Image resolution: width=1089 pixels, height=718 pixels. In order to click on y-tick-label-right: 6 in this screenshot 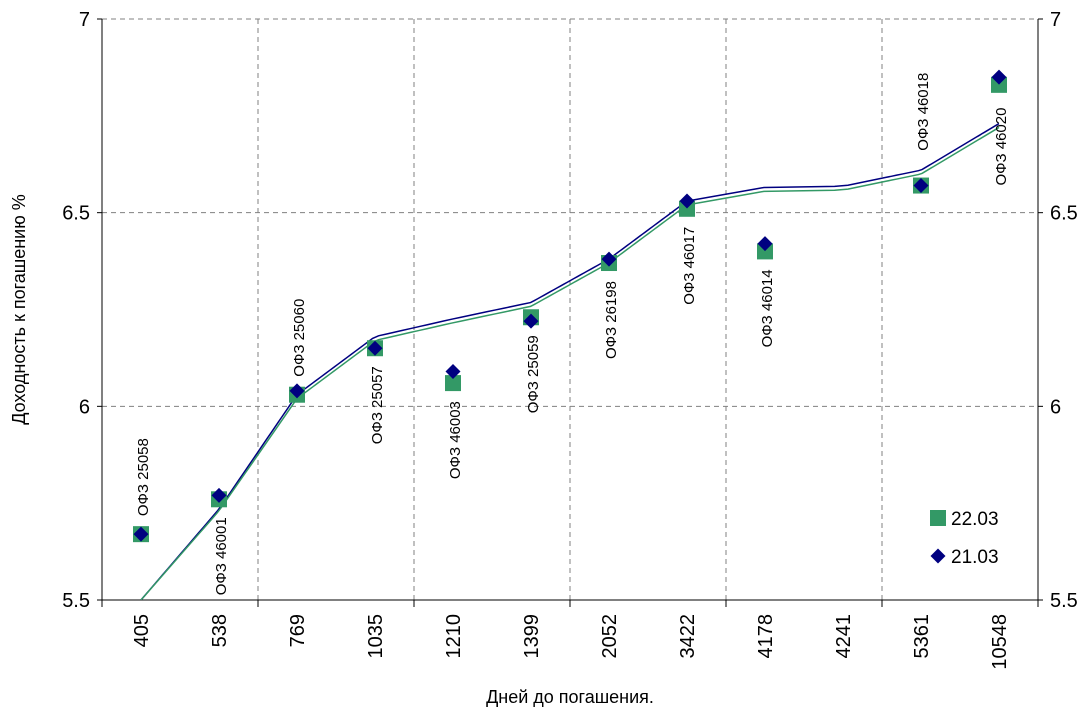, I will do `click(1055, 407)`.